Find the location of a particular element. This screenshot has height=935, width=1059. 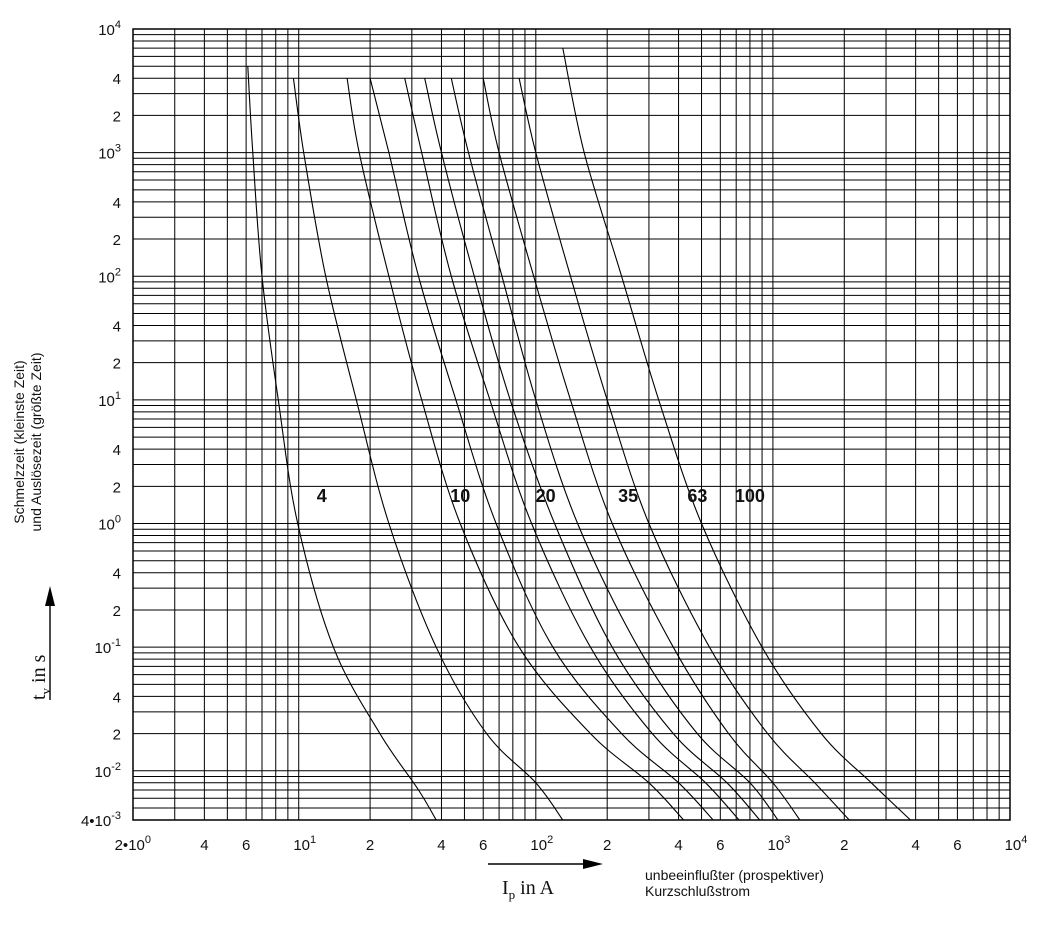

y-symbol-main: t is located at coordinates (39, 697).